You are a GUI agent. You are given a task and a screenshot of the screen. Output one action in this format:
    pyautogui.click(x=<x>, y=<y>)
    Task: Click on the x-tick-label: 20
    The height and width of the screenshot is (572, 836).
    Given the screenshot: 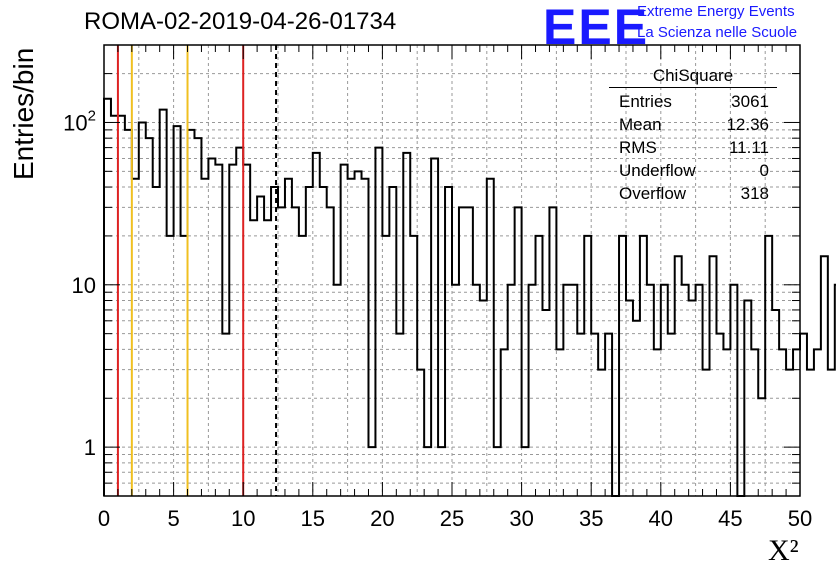 What is the action you would take?
    pyautogui.click(x=382, y=518)
    